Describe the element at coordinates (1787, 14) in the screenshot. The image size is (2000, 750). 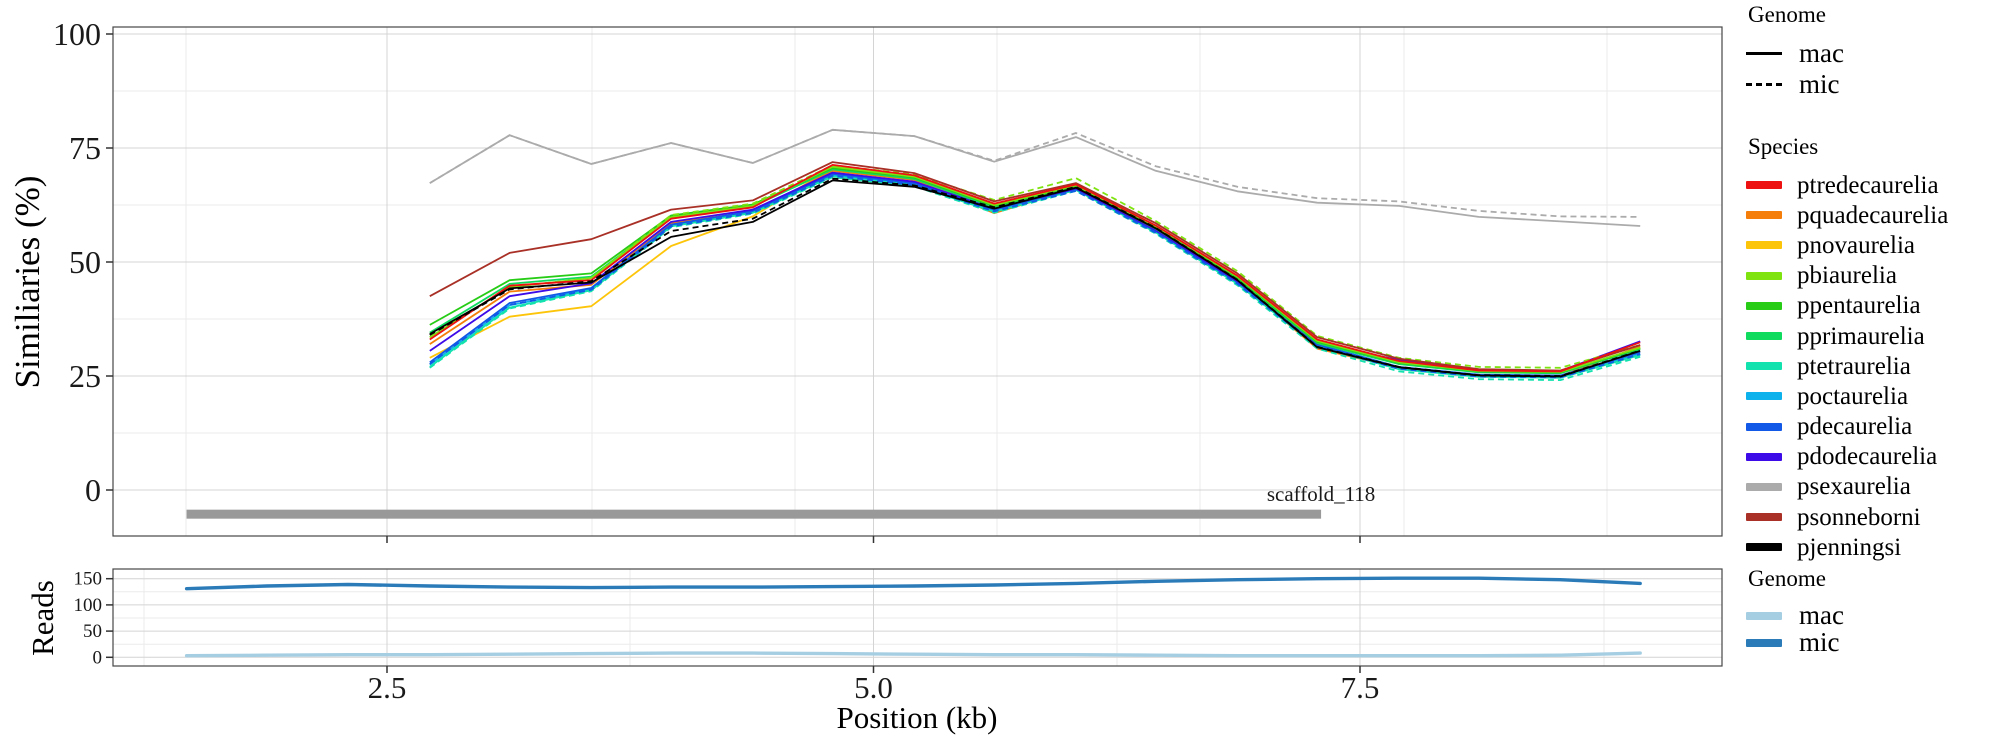
I see `legend-genome-title: Genome` at that location.